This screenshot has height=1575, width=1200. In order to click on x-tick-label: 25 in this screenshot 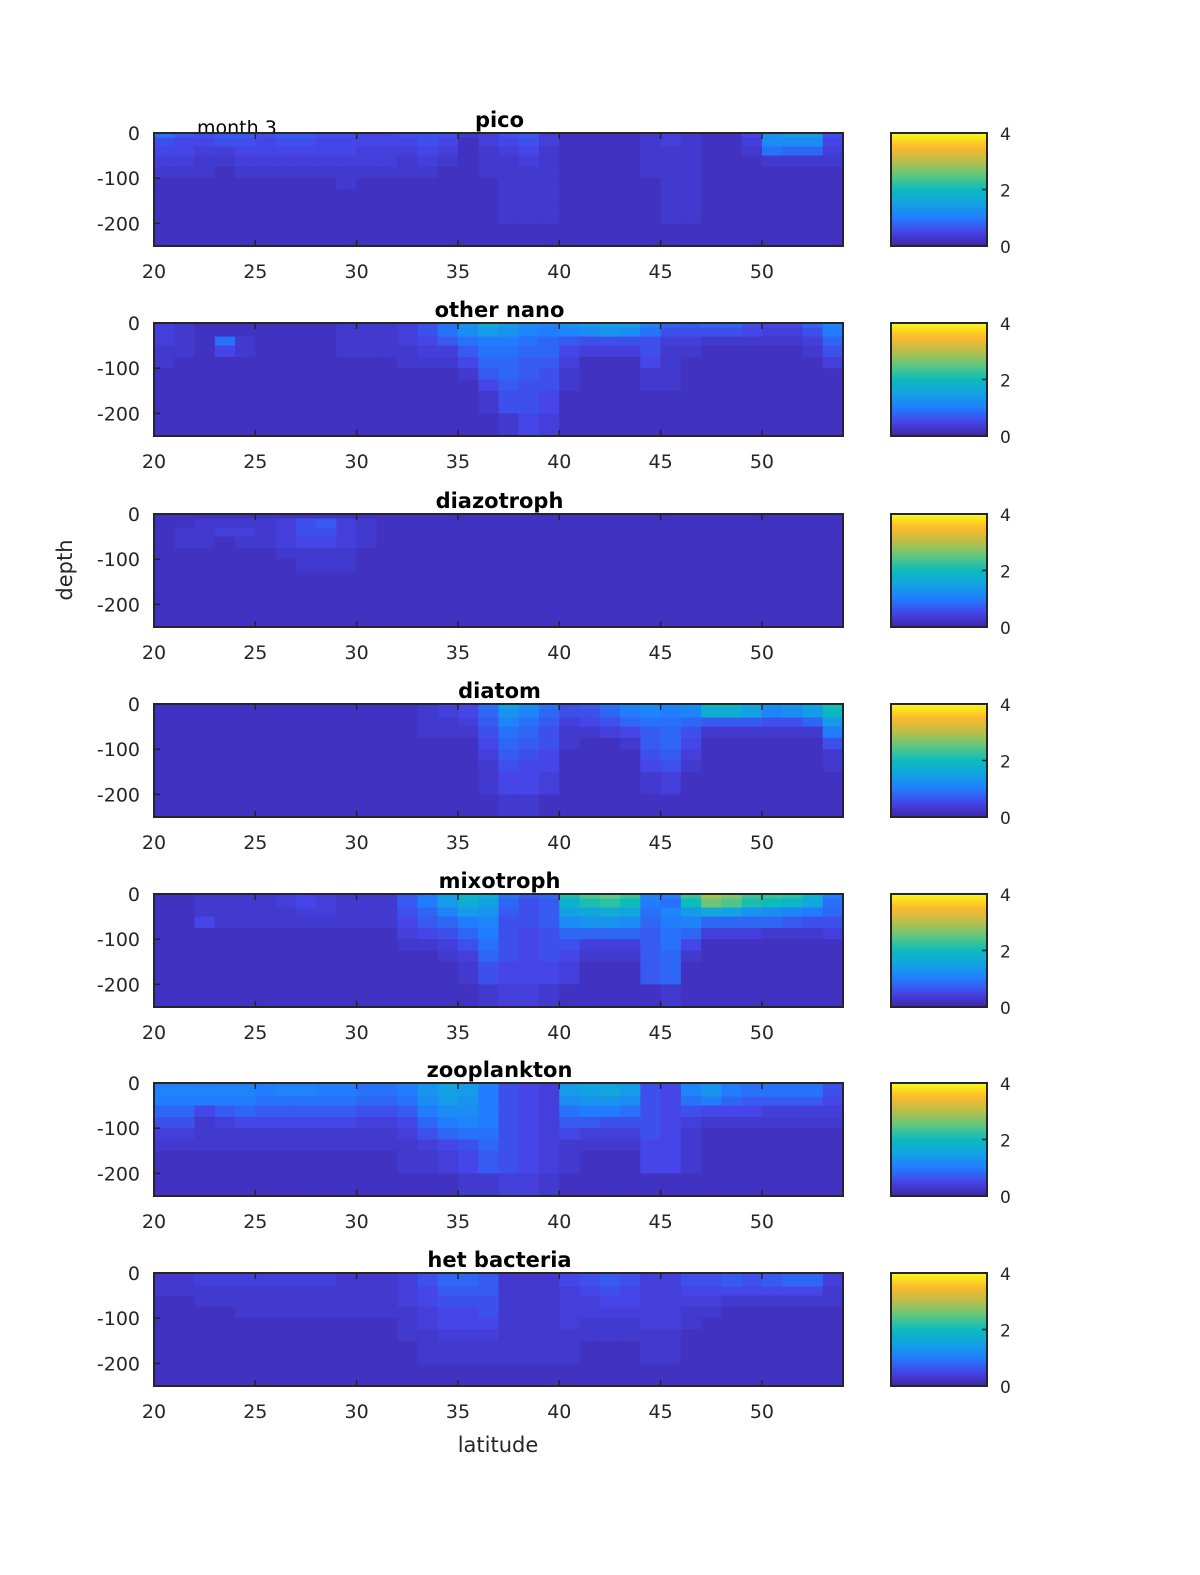, I will do `click(255, 653)`.